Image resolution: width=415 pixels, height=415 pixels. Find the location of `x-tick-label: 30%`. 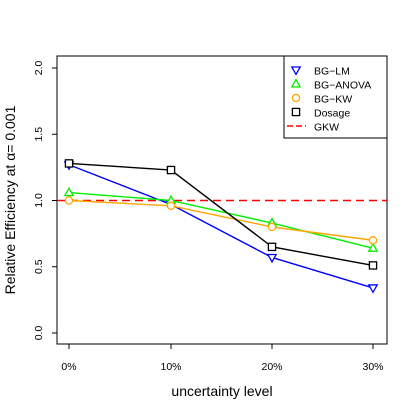

x-tick-label: 30% is located at coordinates (372, 367).